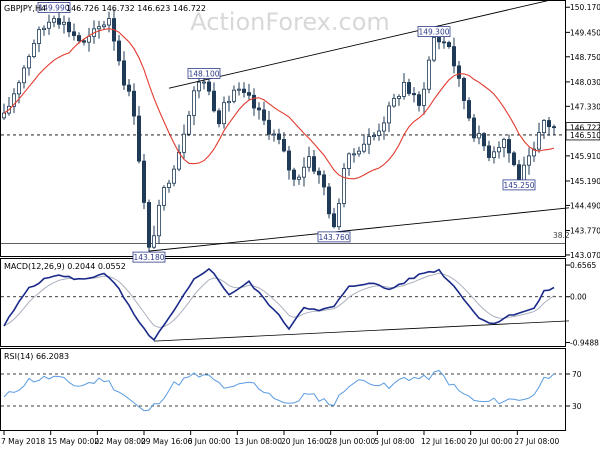  What do you see at coordinates (490, 441) in the screenshot?
I see `time-tick-label: 20 Jul 00:00` at bounding box center [490, 441].